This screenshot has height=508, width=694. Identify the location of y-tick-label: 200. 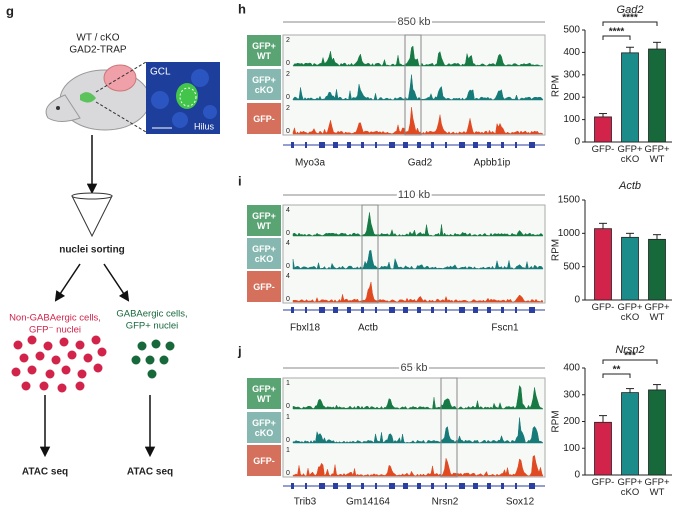
(571, 421).